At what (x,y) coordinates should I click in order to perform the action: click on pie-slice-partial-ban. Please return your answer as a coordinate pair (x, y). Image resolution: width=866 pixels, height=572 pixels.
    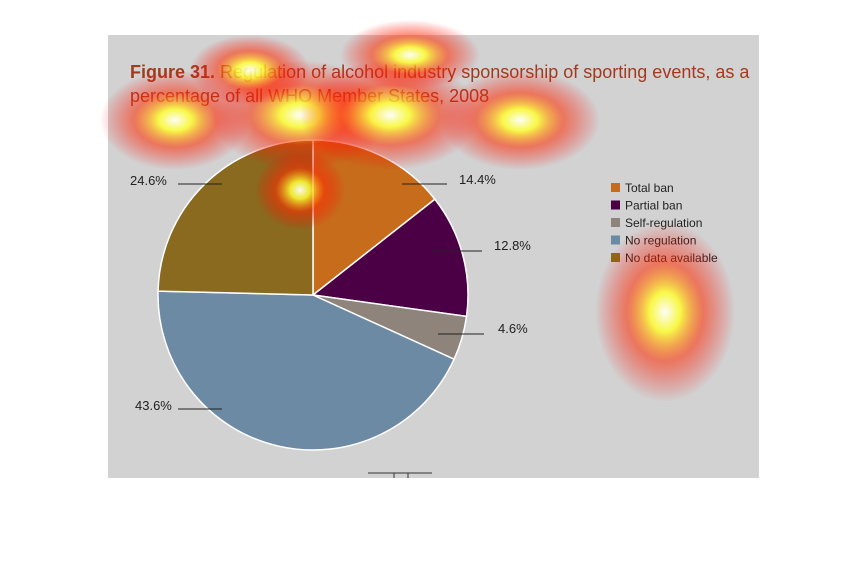
    Looking at the image, I should click on (390, 258).